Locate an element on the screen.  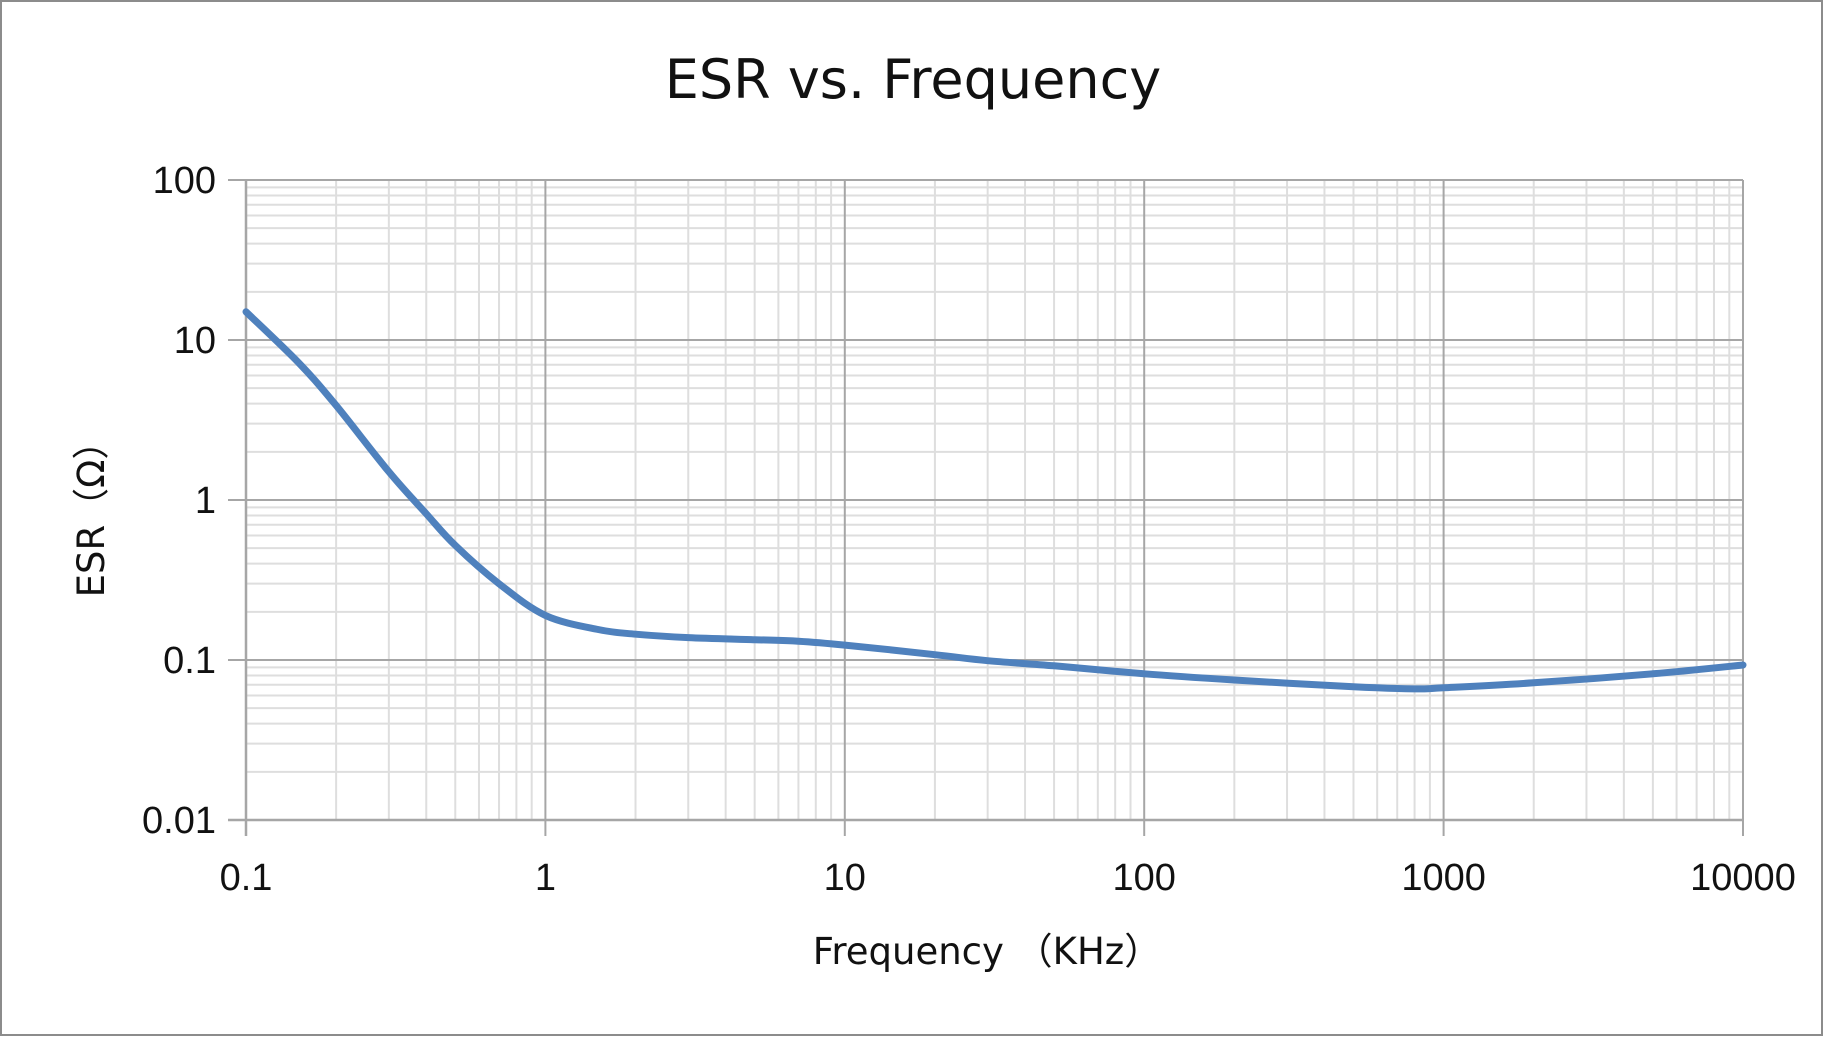
y-tick-labels: 100 10 1 0.1 0.01 is located at coordinates (179, 501).